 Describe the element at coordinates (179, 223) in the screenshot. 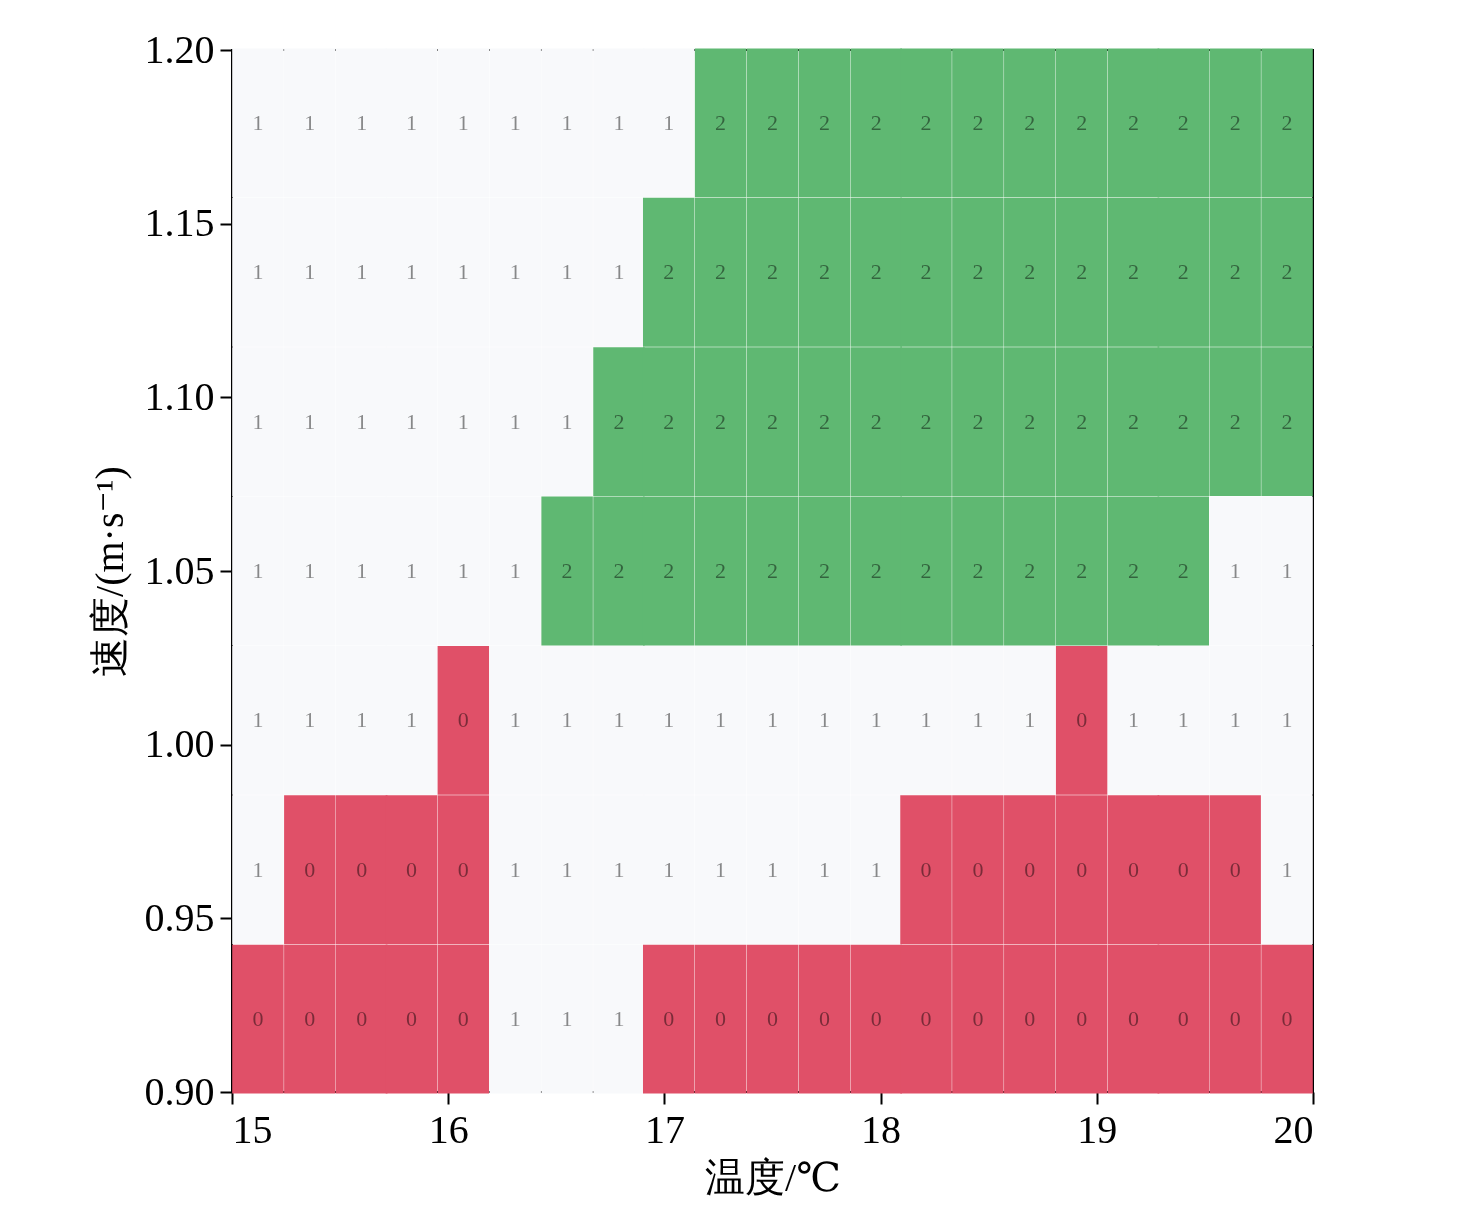

I see `y-tick-label: 1.15` at that location.